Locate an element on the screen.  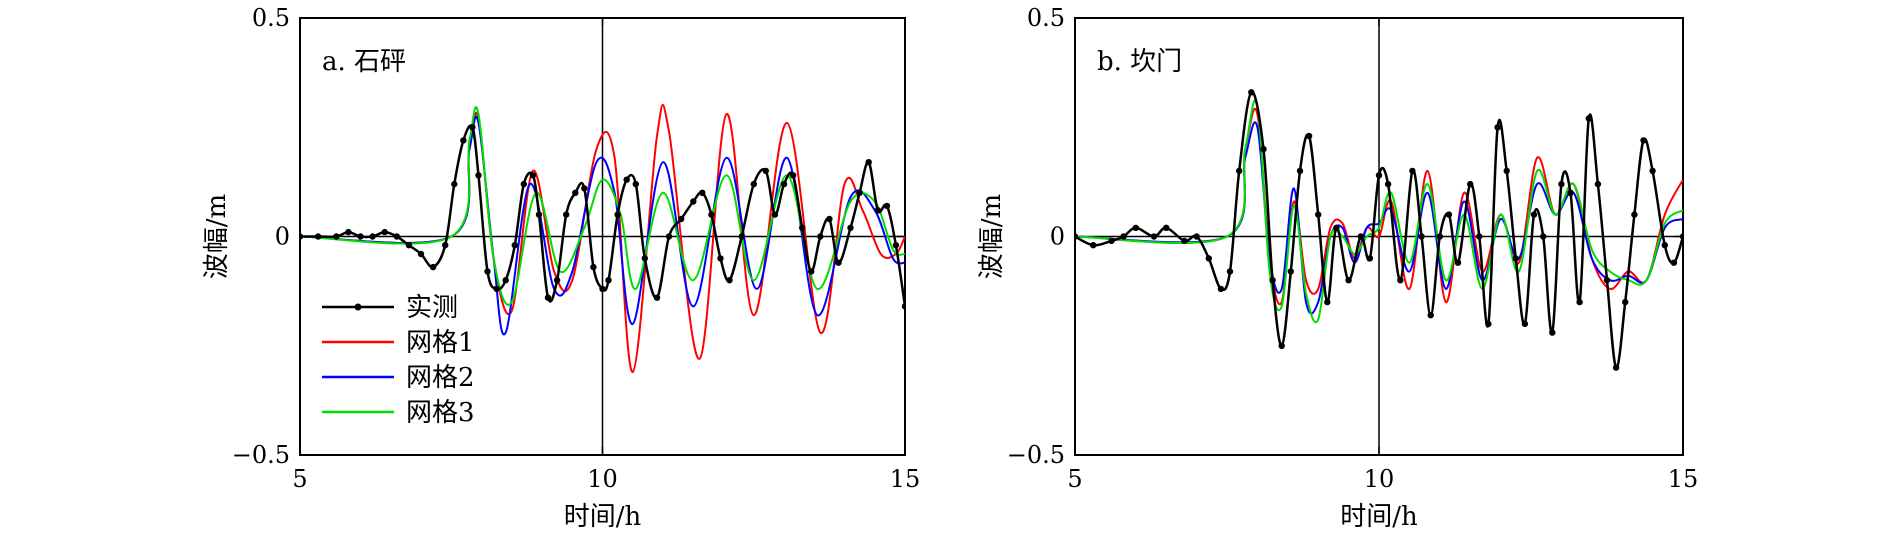
legend-marker is located at coordinates (358, 307).